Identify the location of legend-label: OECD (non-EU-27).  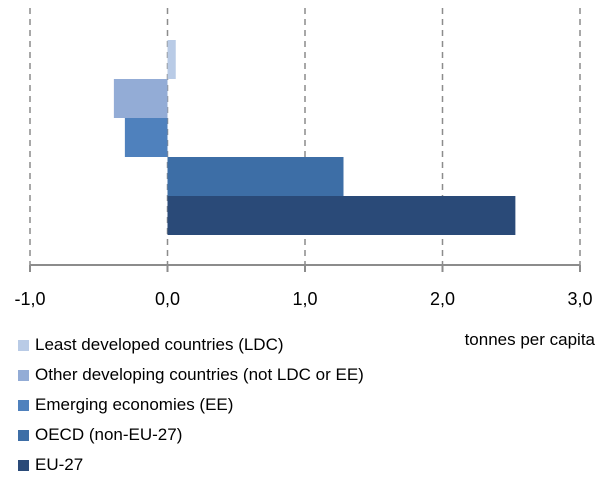
(109, 434).